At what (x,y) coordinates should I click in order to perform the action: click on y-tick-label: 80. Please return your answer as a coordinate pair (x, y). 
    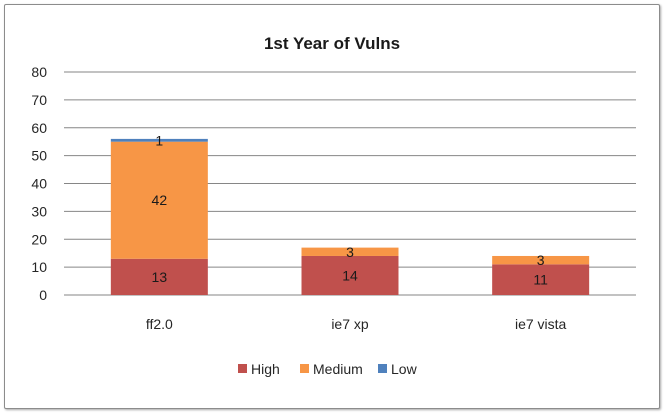
    Looking at the image, I should click on (39, 72).